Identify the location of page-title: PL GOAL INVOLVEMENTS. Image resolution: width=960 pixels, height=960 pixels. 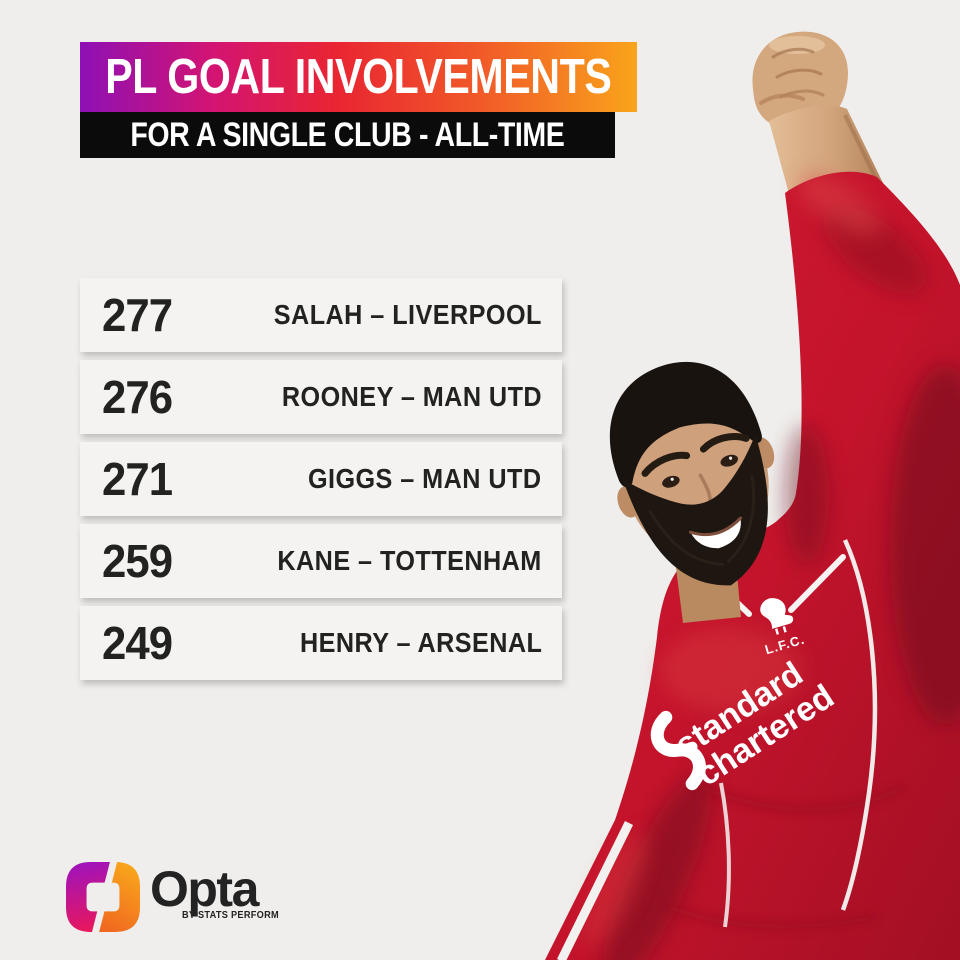
(358, 77).